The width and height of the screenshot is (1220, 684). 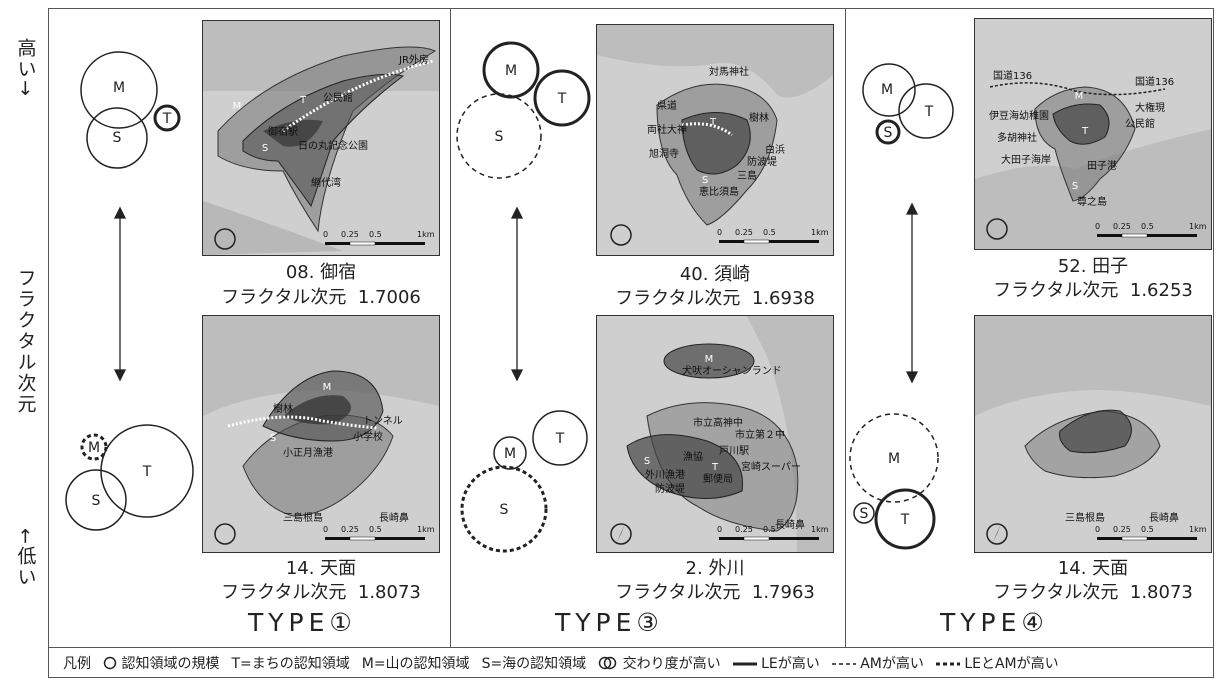 What do you see at coordinates (1150, 107) in the screenshot?
I see `place-label: 大権現` at bounding box center [1150, 107].